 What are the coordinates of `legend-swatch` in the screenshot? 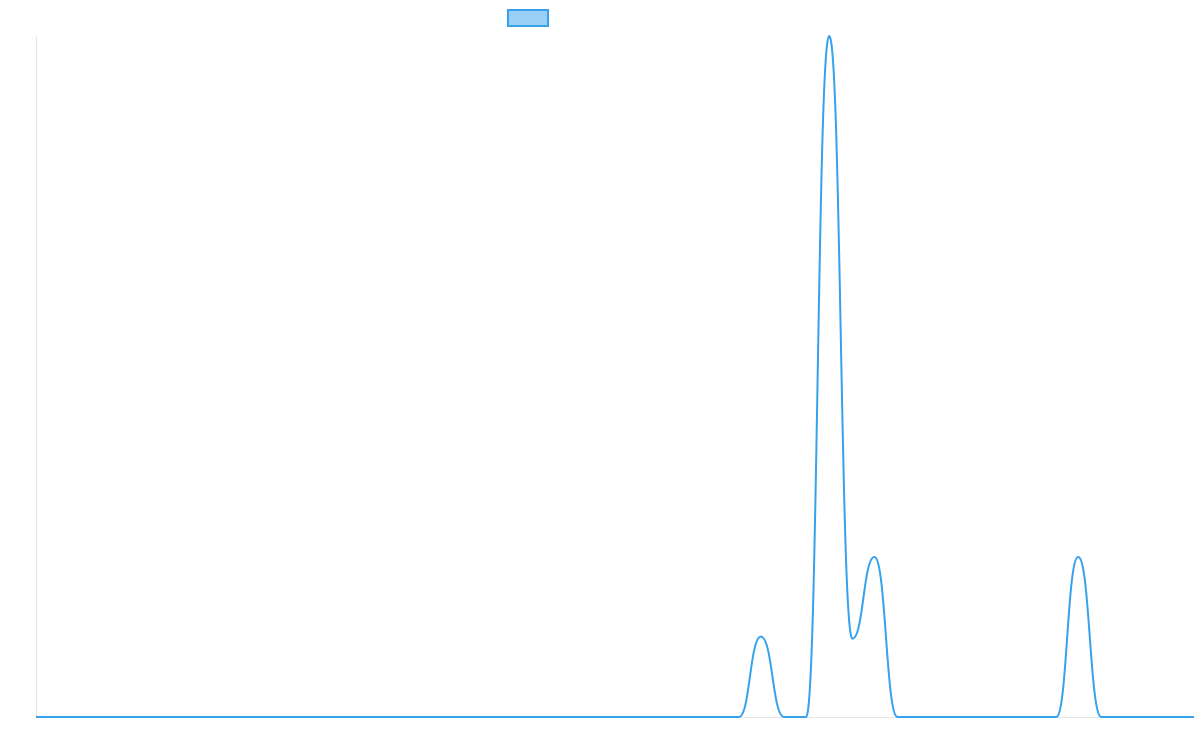 It's located at (528, 18).